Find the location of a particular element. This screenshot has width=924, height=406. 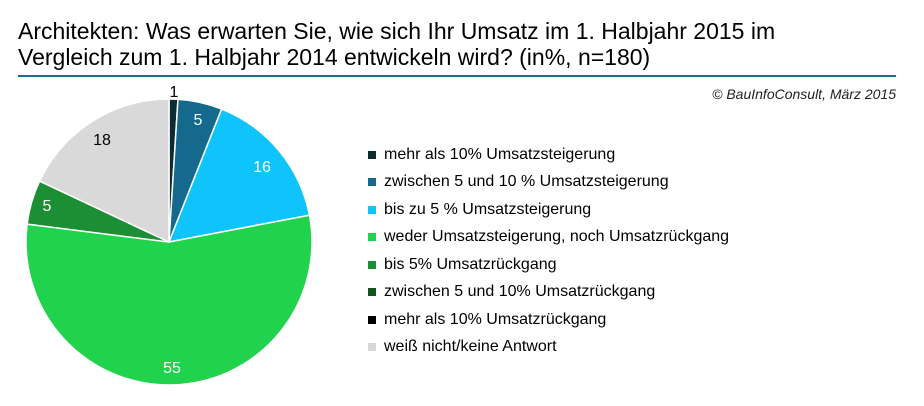

legend-label: mehr als 10% Umsatzrückgang is located at coordinates (495, 319).